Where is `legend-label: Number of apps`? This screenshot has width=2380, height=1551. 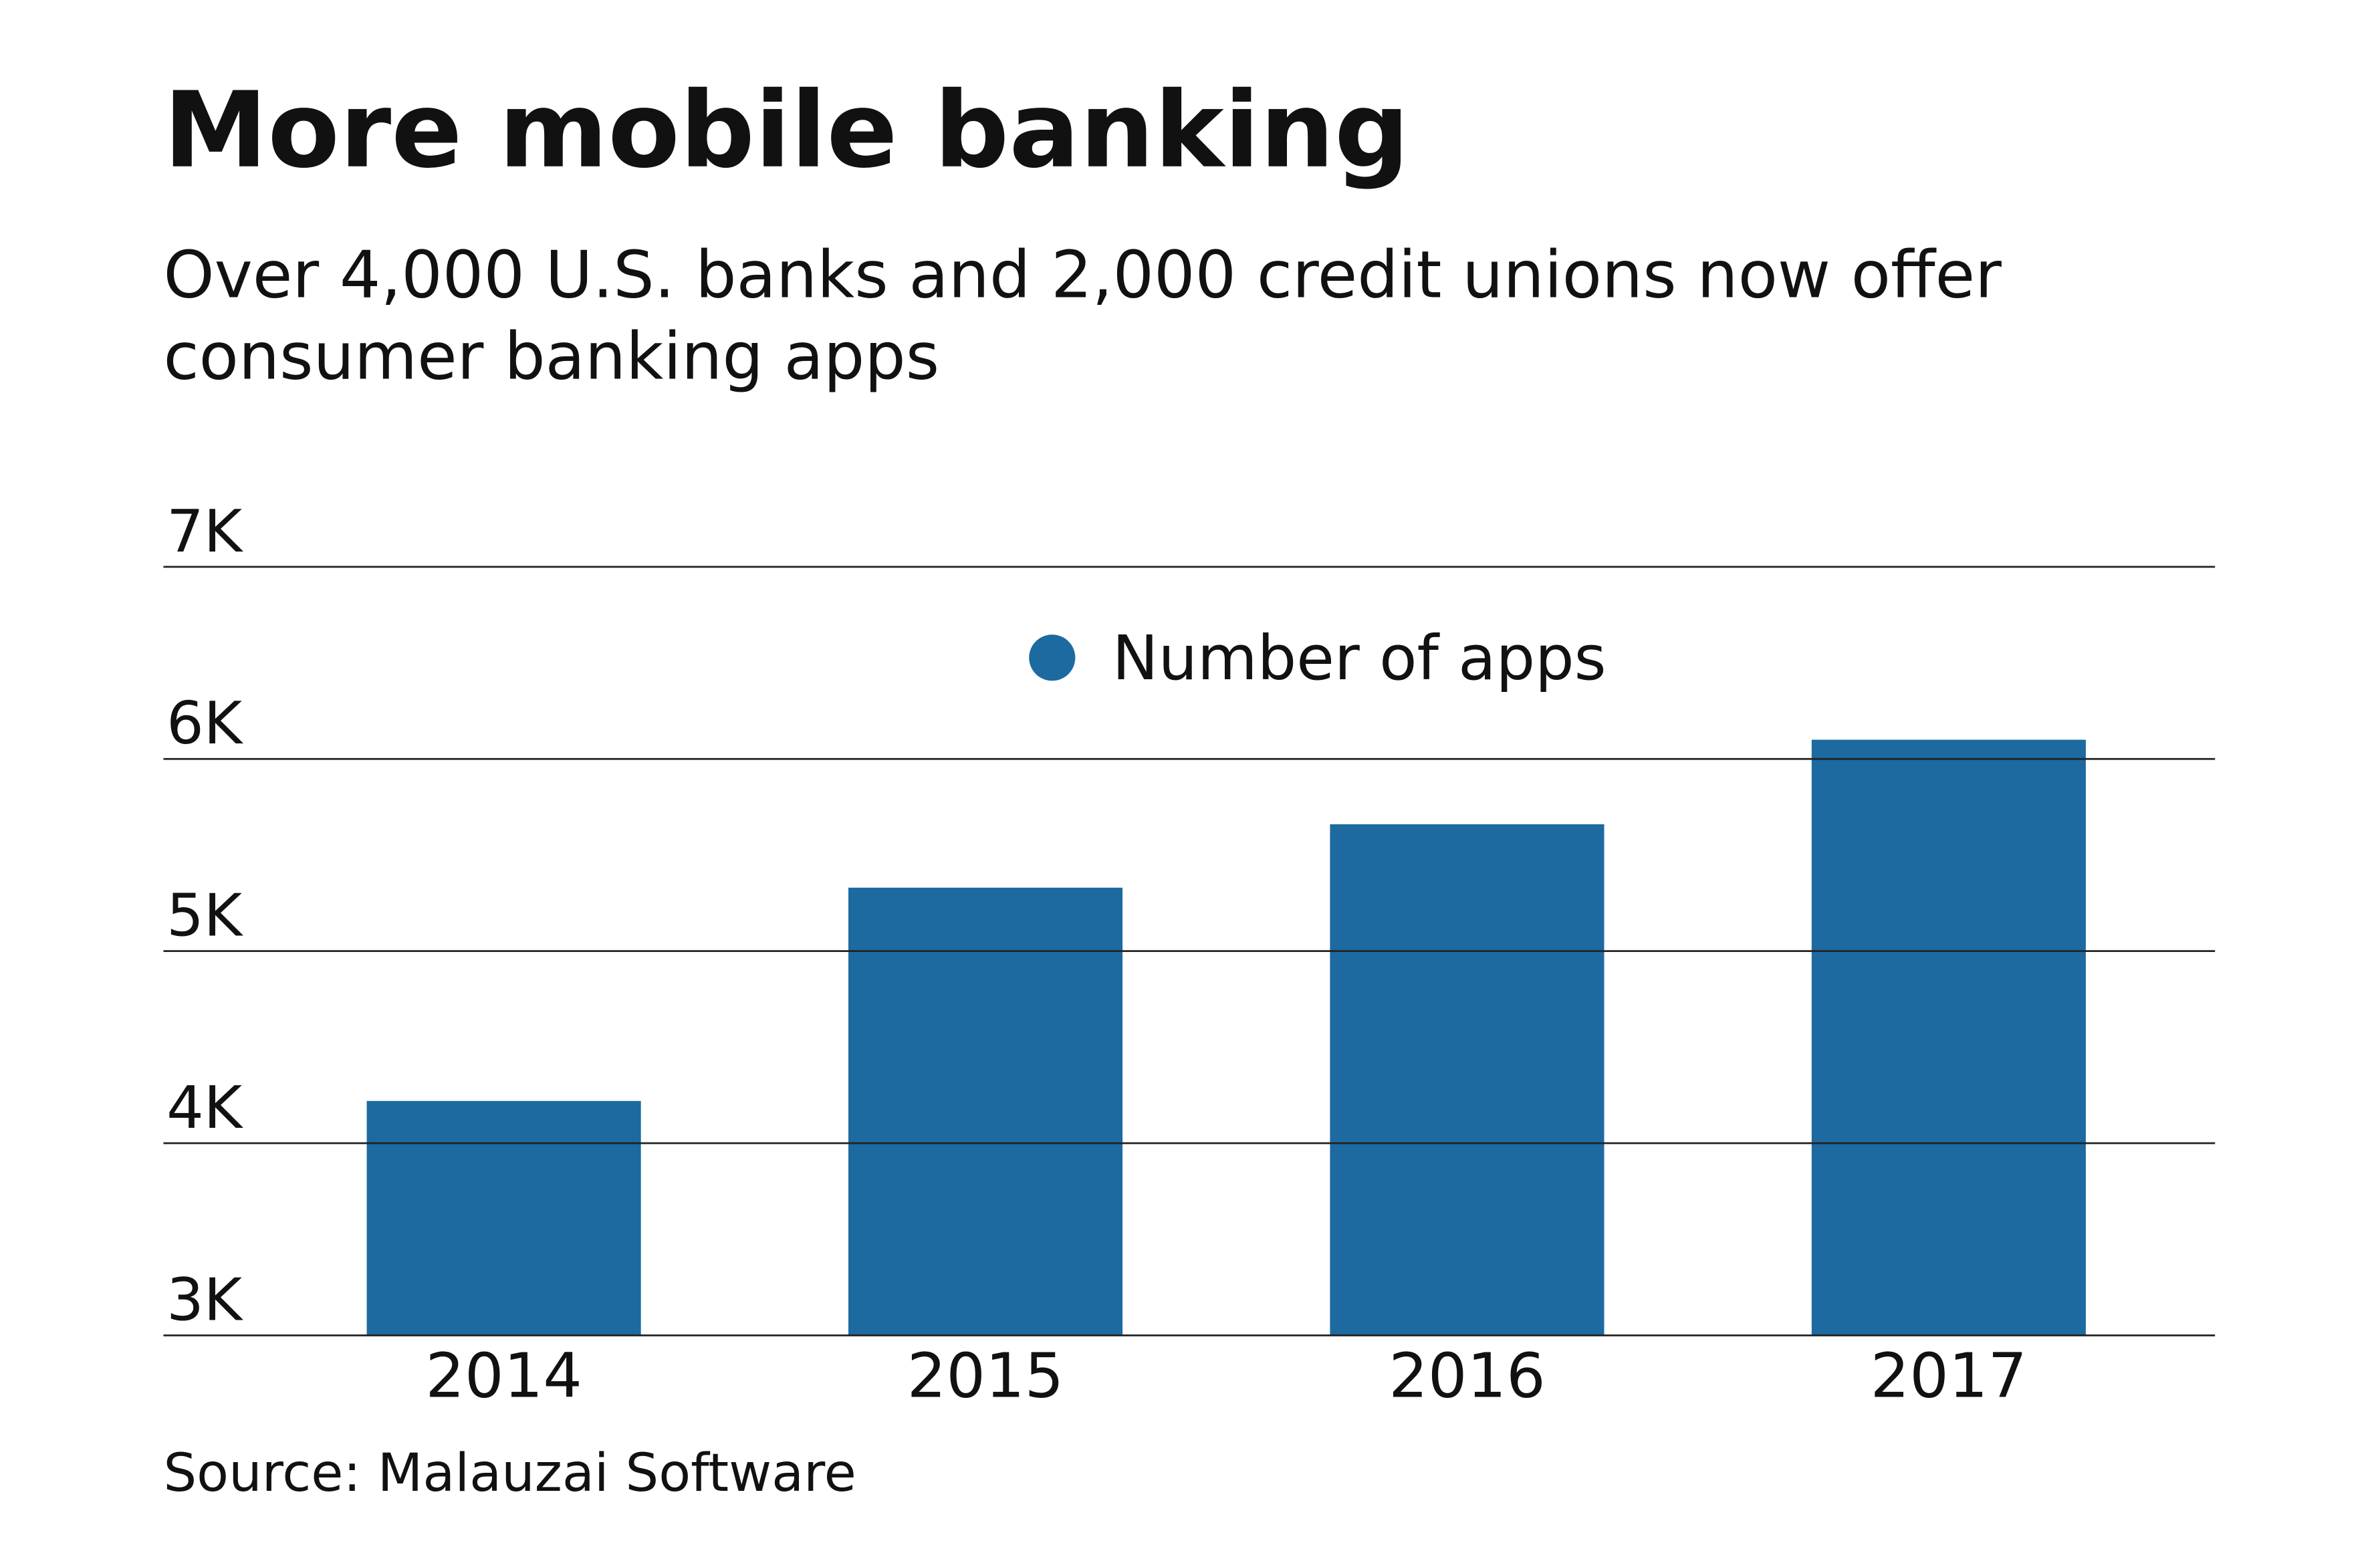
legend-label: Number of apps is located at coordinates (1359, 658).